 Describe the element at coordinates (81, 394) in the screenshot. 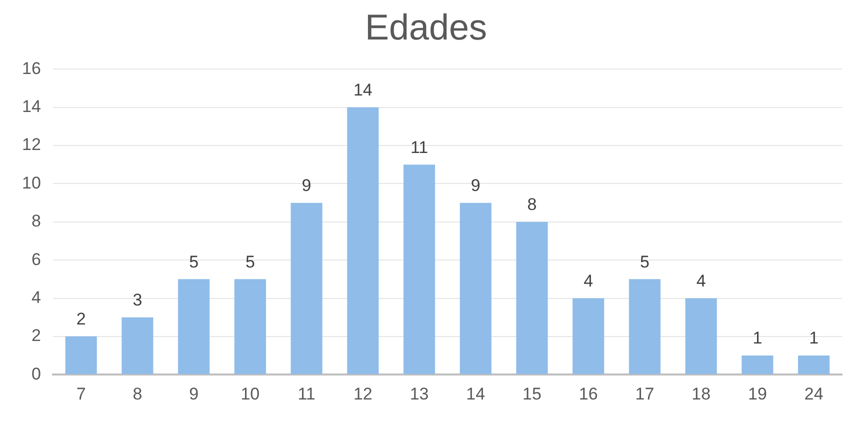

I see `x-tick-label: 7` at that location.